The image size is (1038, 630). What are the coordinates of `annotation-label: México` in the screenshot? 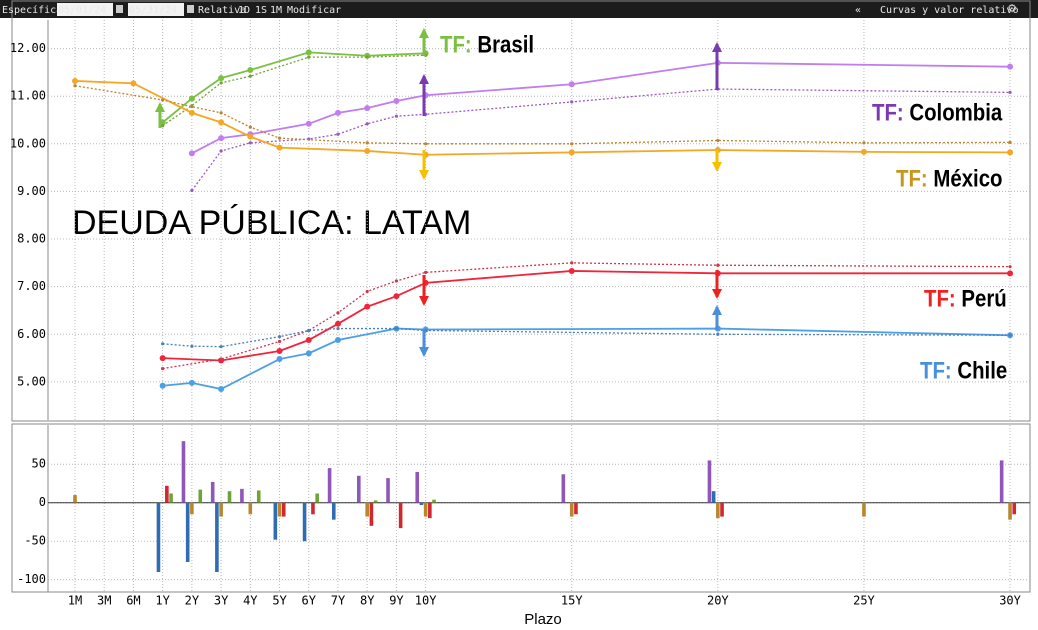 It's located at (967, 178).